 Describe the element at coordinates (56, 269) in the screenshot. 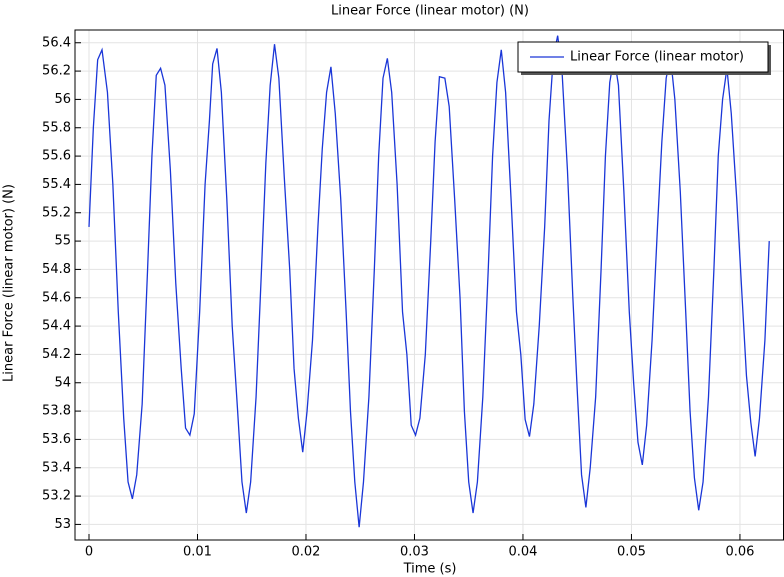

I see `y-tick-label: 54.8` at that location.